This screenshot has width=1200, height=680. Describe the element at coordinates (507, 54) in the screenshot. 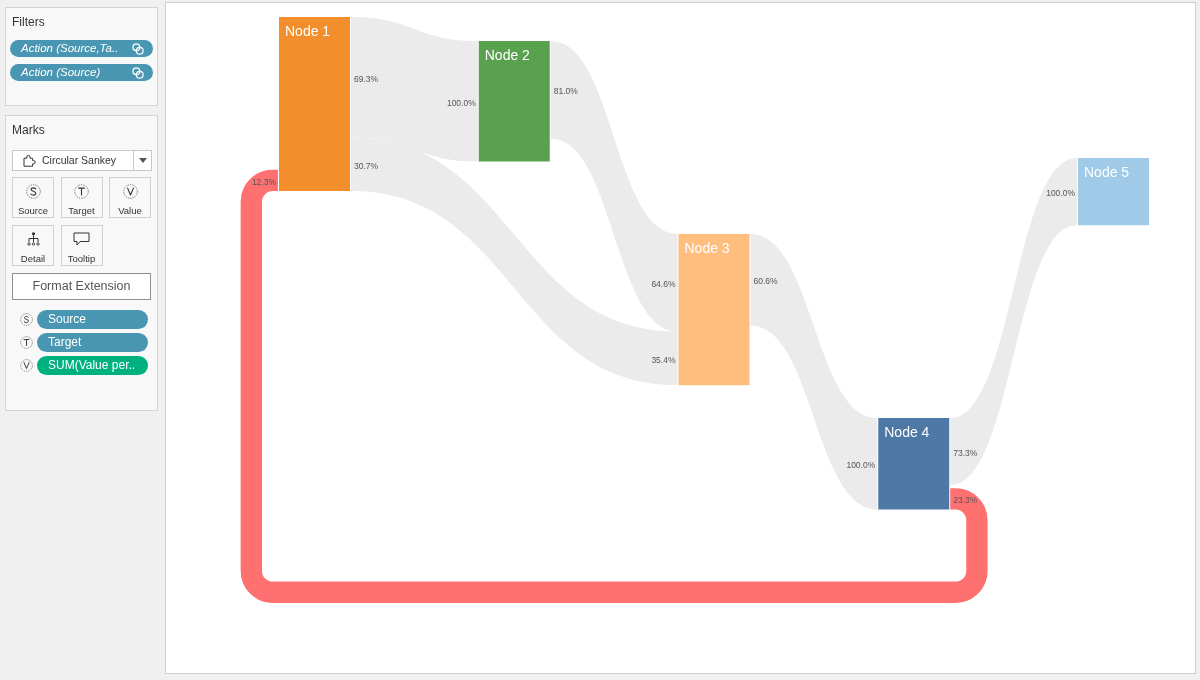

I see `category-label: Node 2` at that location.